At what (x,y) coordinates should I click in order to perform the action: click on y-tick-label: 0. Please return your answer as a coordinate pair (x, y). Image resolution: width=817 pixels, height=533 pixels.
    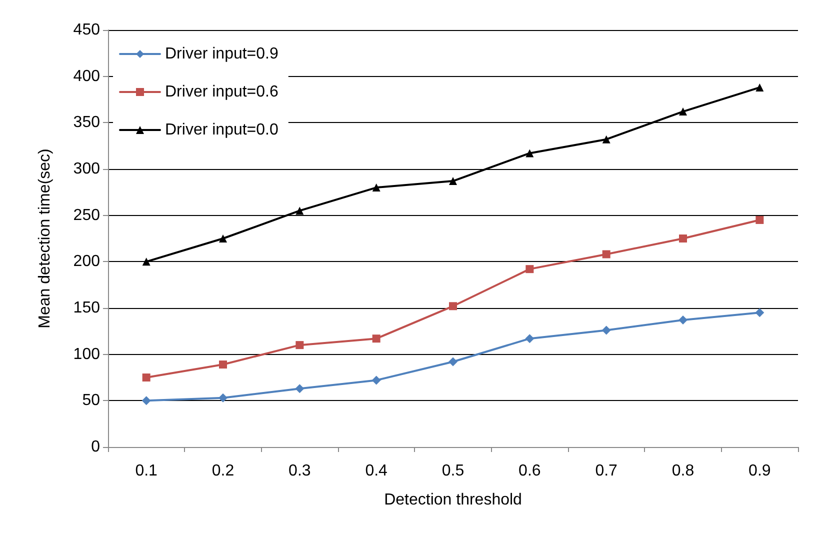
    Looking at the image, I should click on (95, 447).